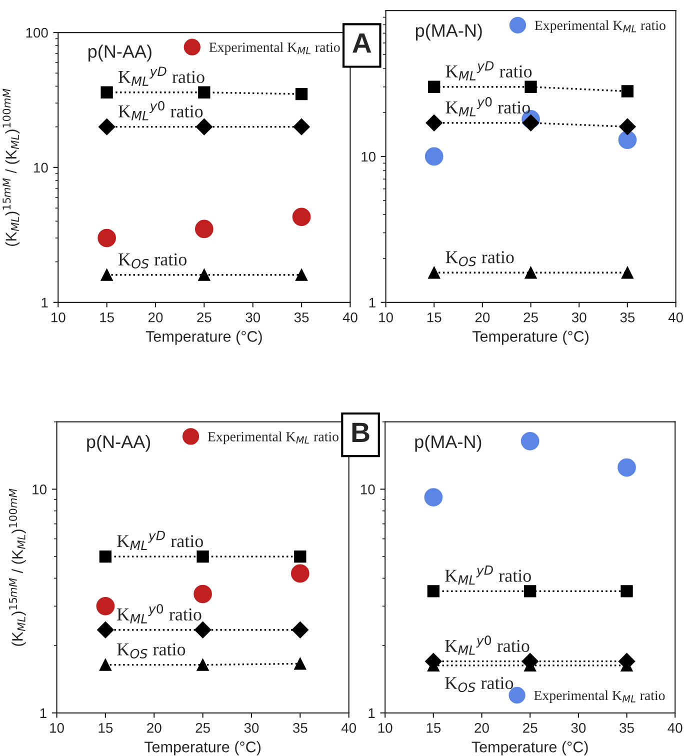 This screenshot has width=684, height=756. What do you see at coordinates (120, 53) in the screenshot?
I see `annotation: p(N-AA)` at bounding box center [120, 53].